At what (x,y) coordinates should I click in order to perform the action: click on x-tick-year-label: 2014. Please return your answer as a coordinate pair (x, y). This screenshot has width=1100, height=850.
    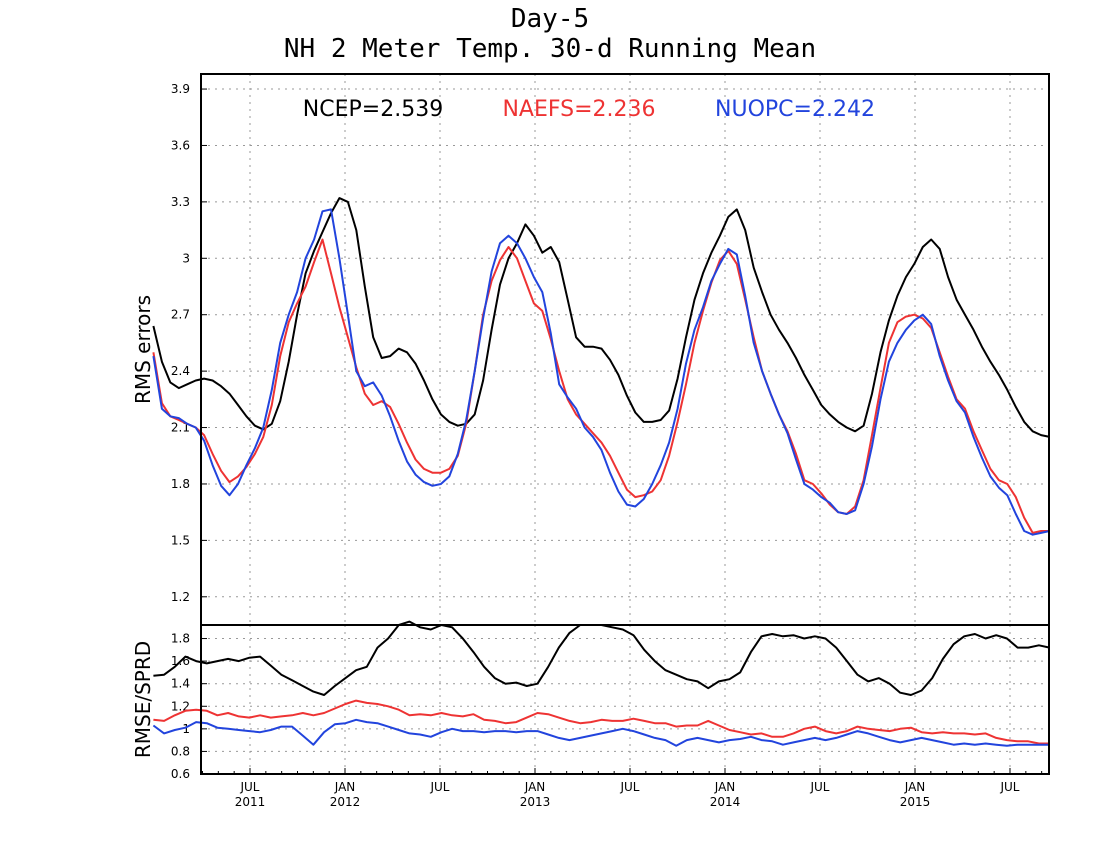
    Looking at the image, I should click on (725, 802).